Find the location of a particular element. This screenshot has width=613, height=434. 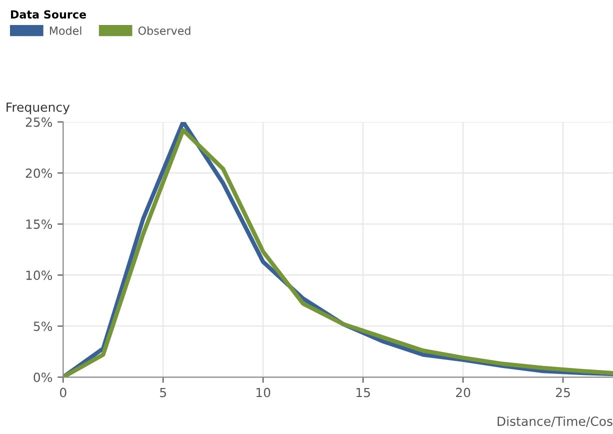

x-tick-label: 10 is located at coordinates (263, 393).